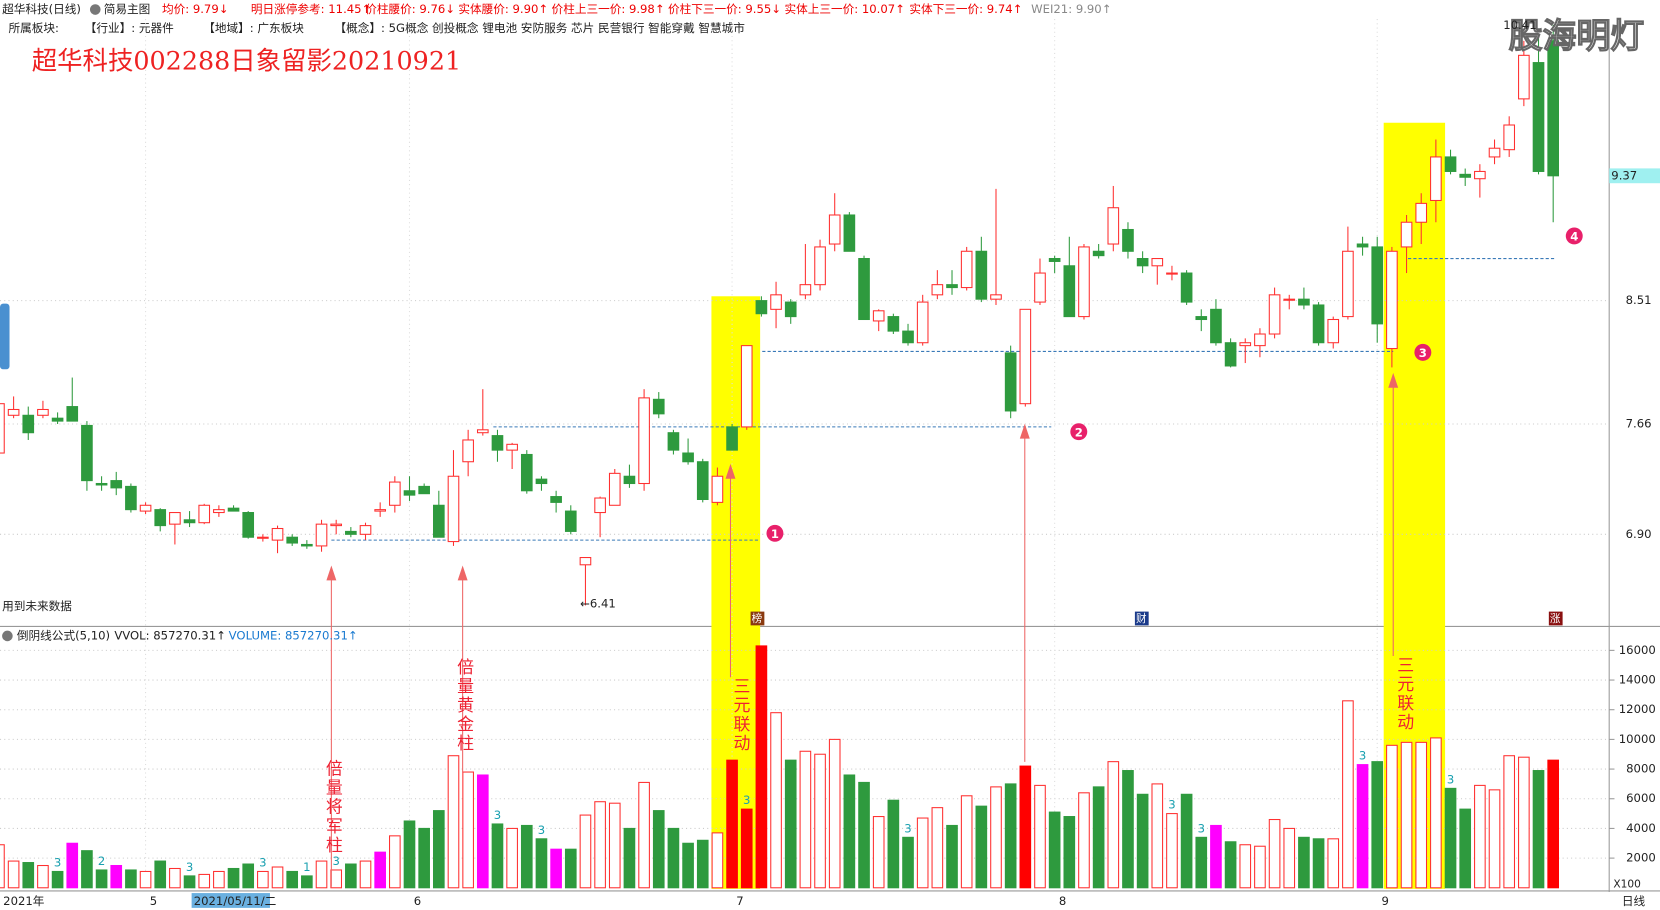 The image size is (1660, 910). I want to click on marker-label: 4, so click(1574, 237).